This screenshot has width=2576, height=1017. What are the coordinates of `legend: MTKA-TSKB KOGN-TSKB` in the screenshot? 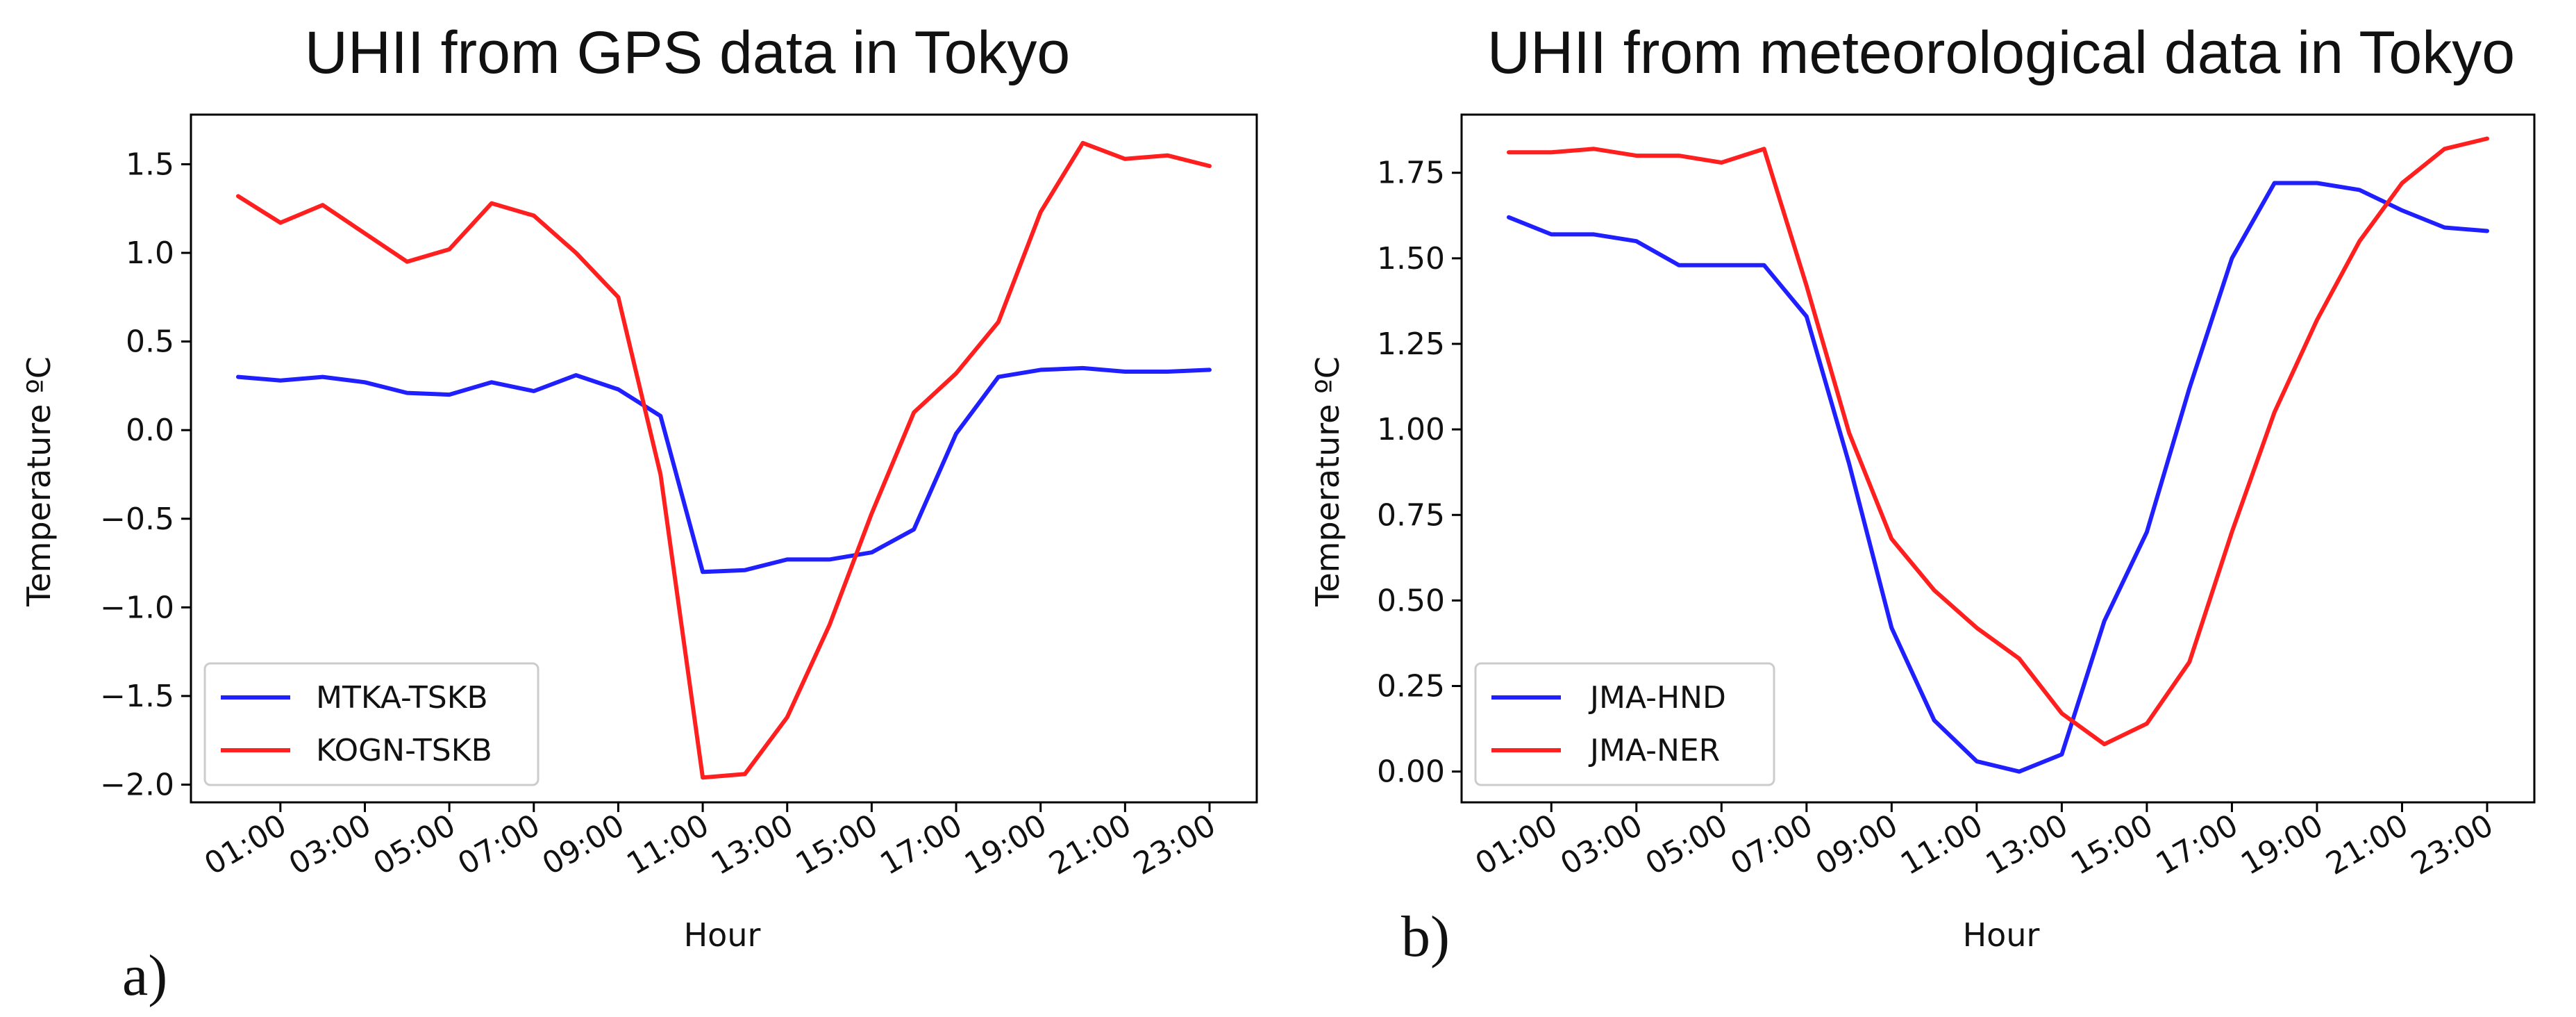 It's located at (371, 724).